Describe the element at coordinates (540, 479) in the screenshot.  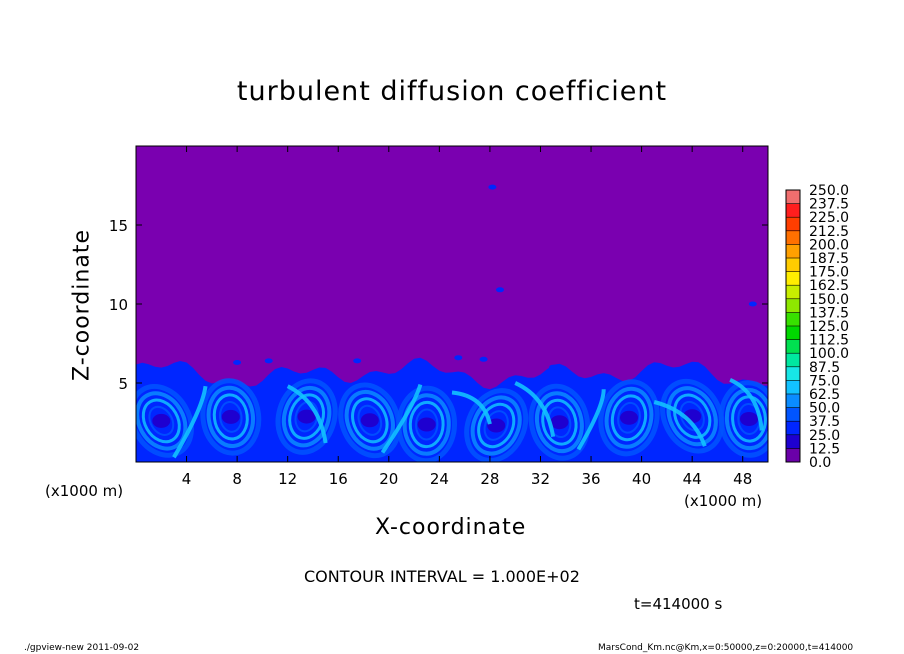
I see `x-tick-label: 32` at that location.